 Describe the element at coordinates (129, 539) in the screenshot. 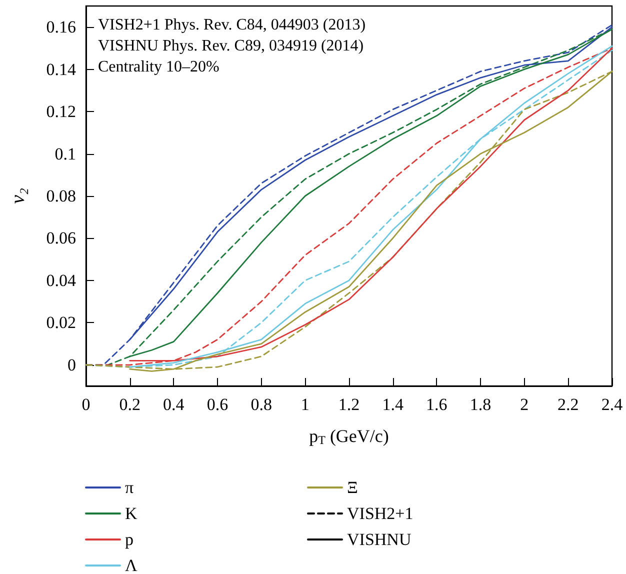

I see `legend-label: p` at that location.